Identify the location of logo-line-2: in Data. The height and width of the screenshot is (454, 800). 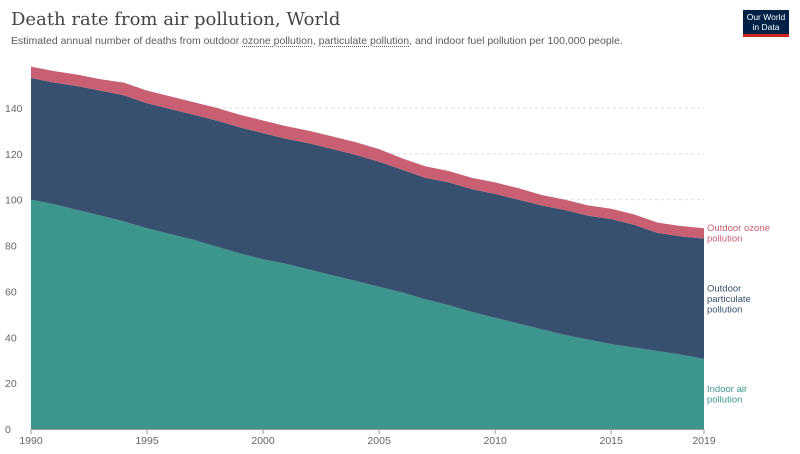
(766, 27).